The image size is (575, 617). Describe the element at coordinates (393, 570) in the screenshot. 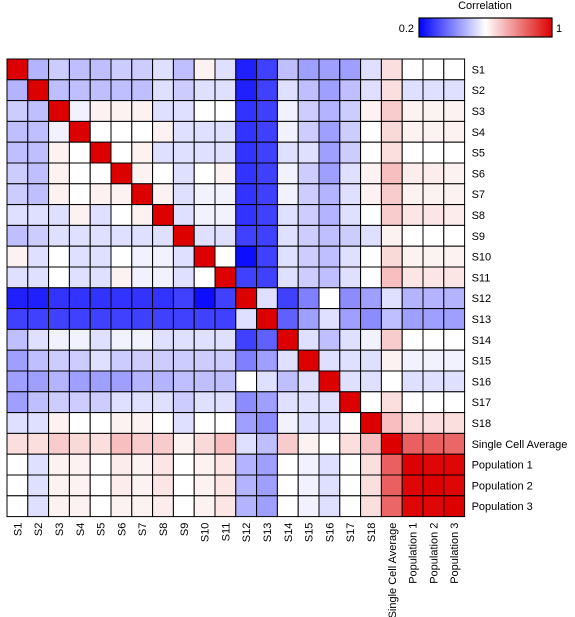

I see `column-label: Single Cell Average` at that location.